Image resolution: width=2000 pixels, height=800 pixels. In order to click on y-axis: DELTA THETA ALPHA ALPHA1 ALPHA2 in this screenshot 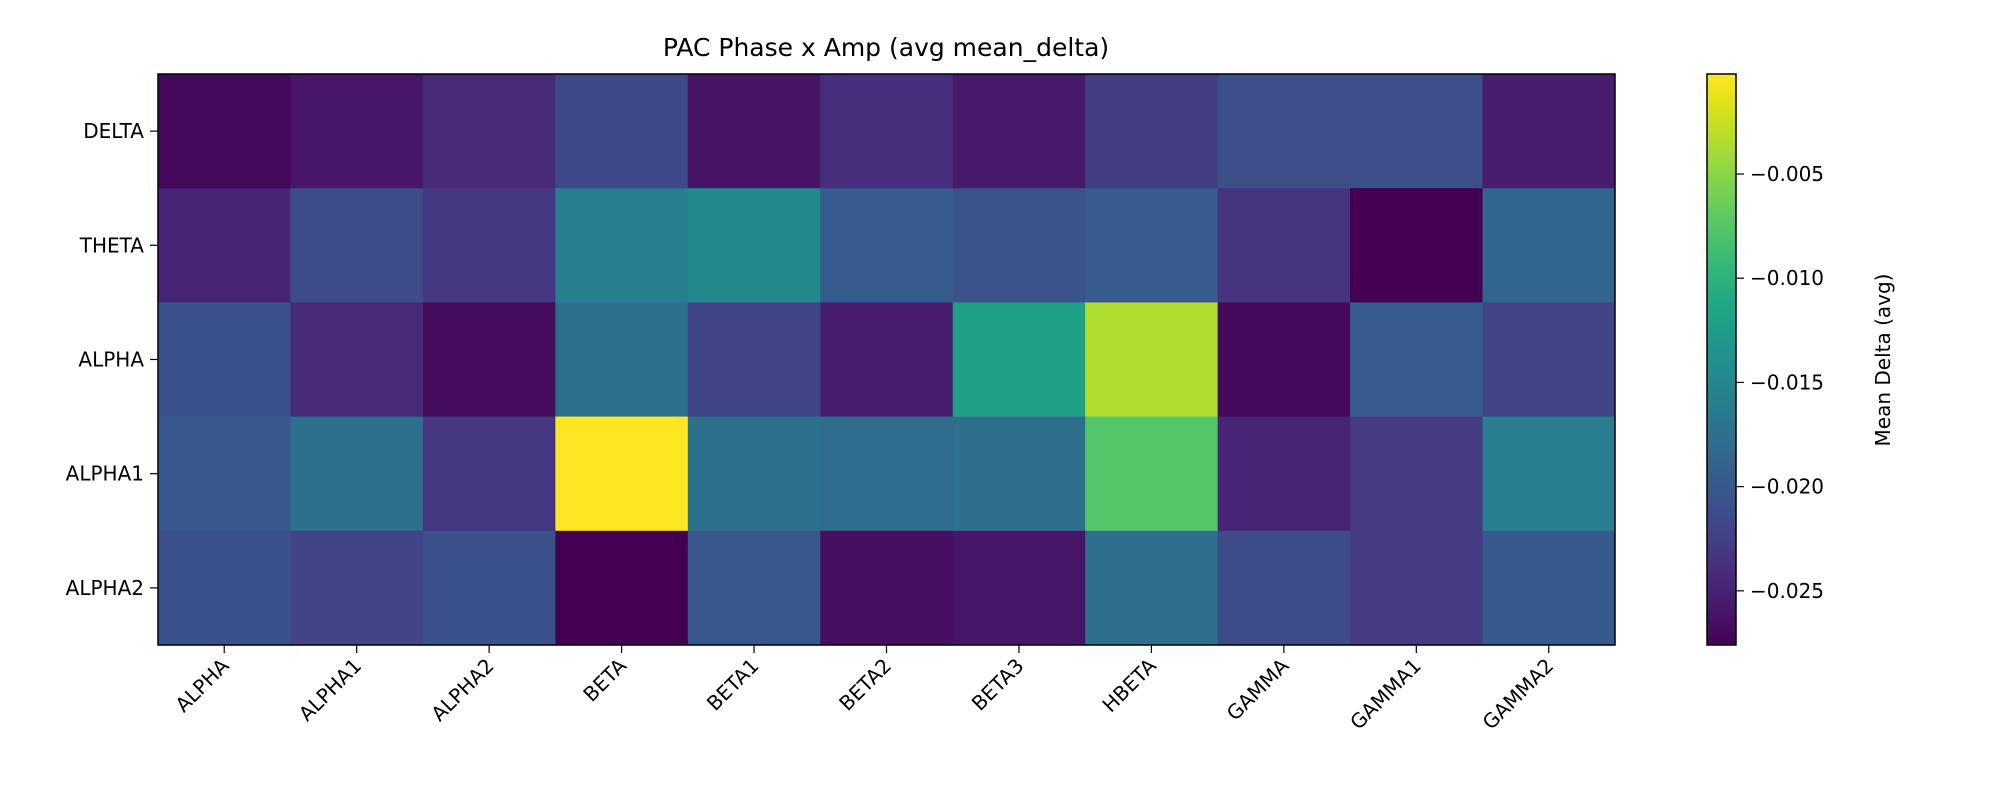, I will do `click(112, 359)`.